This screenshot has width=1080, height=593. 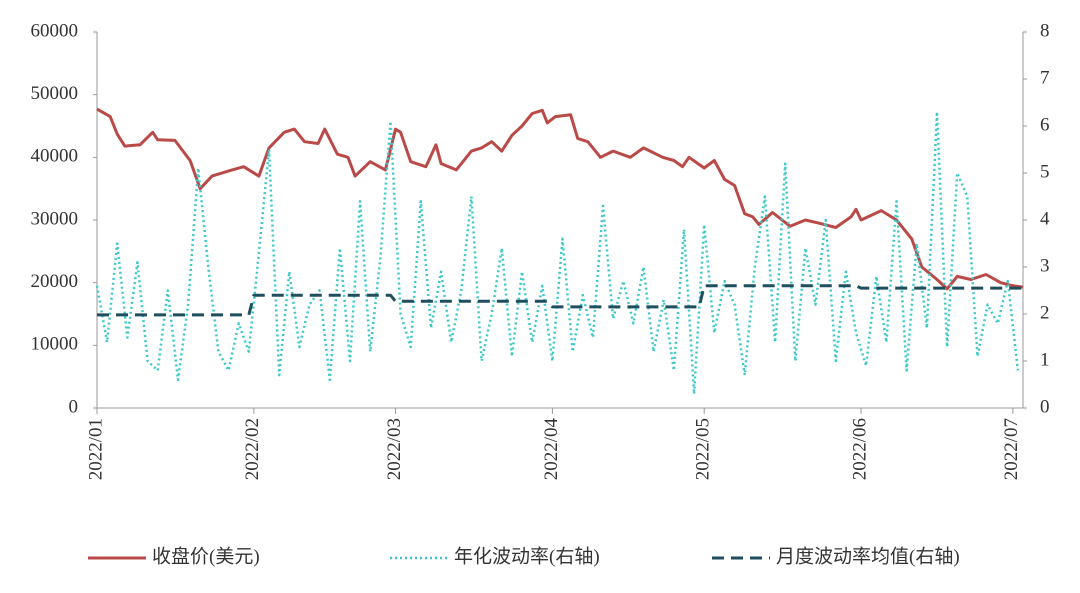 What do you see at coordinates (74, 406) in the screenshot?
I see `y-tick-label: 0` at bounding box center [74, 406].